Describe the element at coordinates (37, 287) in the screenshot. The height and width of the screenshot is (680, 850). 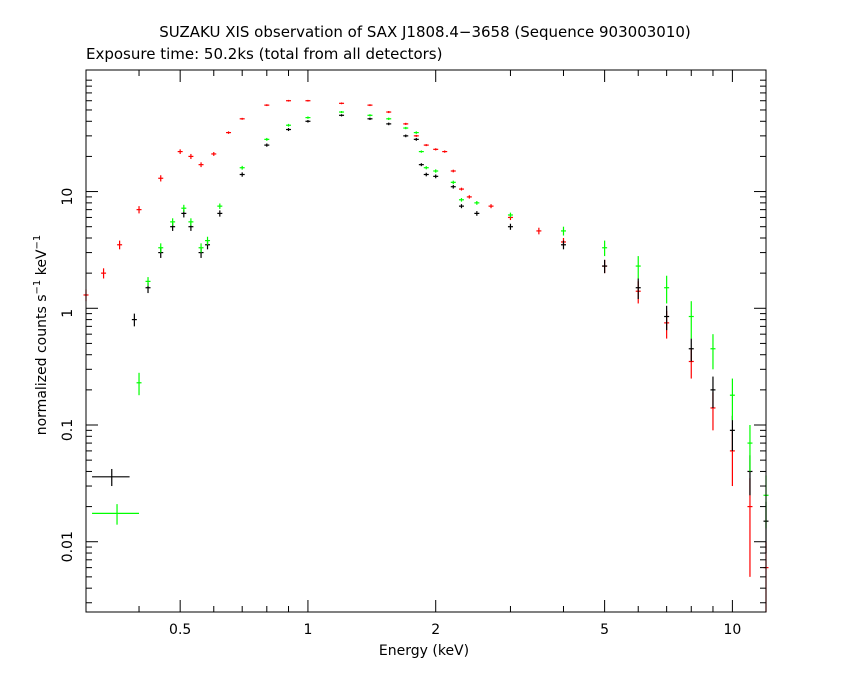
I see `y-axis-title-exp1: −1` at that location.